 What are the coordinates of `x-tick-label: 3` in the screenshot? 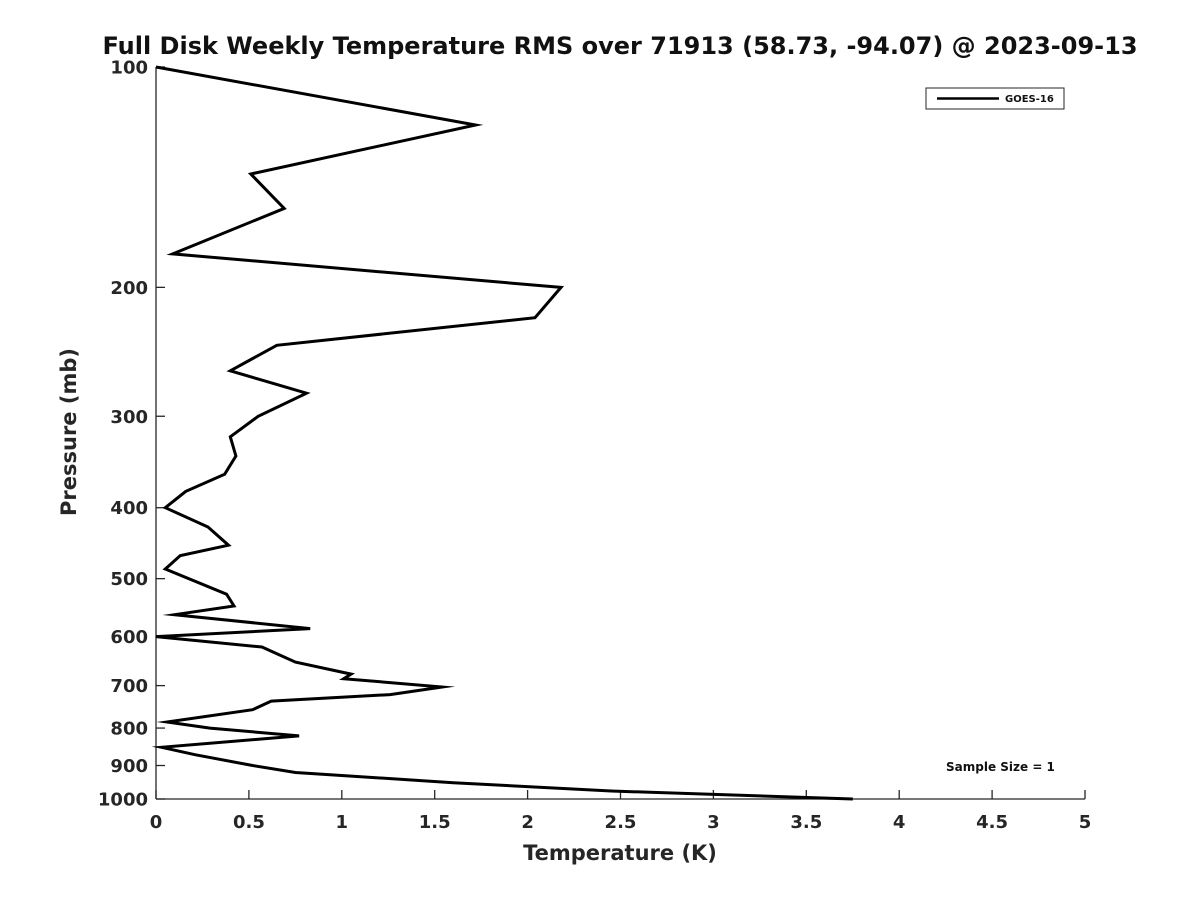 It's located at (713, 822).